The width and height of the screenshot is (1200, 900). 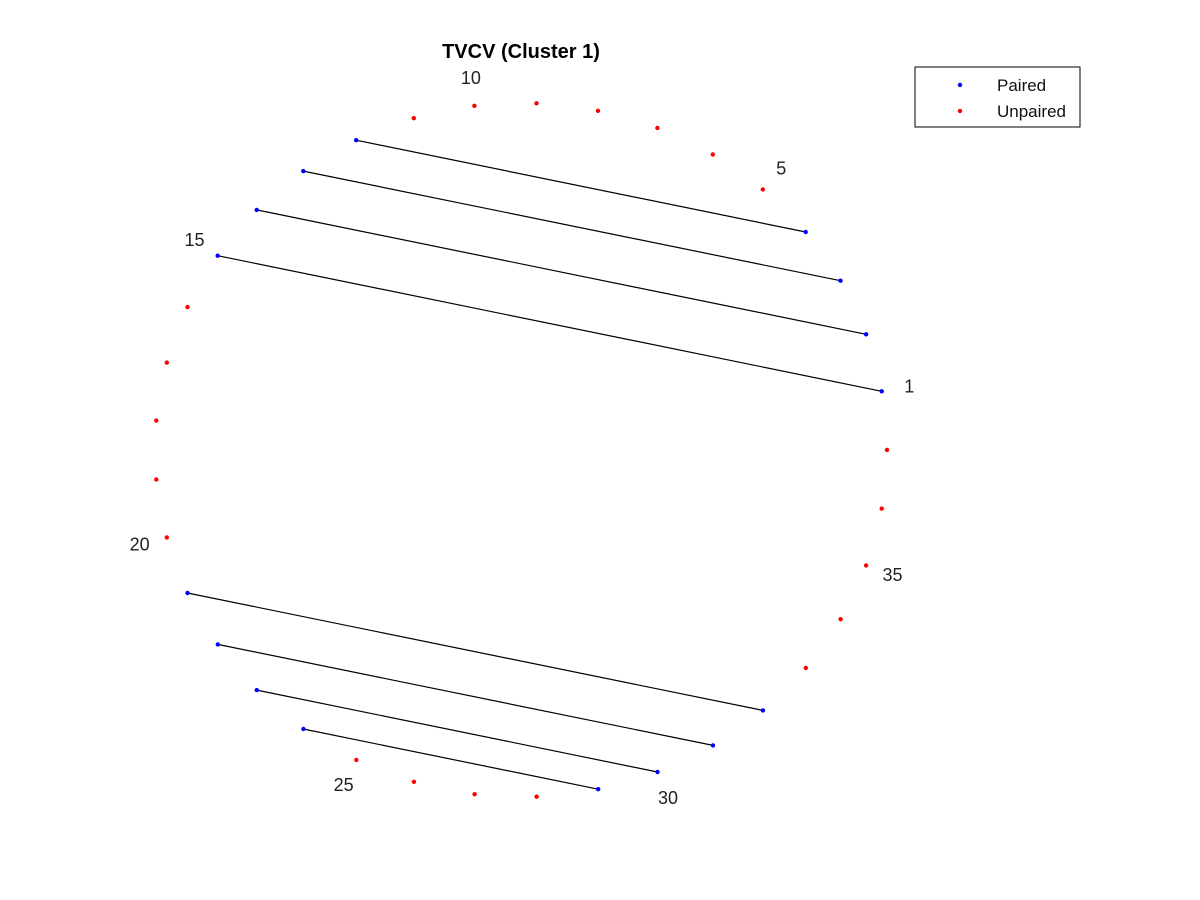 What do you see at coordinates (140, 545) in the screenshot?
I see `position-label-20: 20` at bounding box center [140, 545].